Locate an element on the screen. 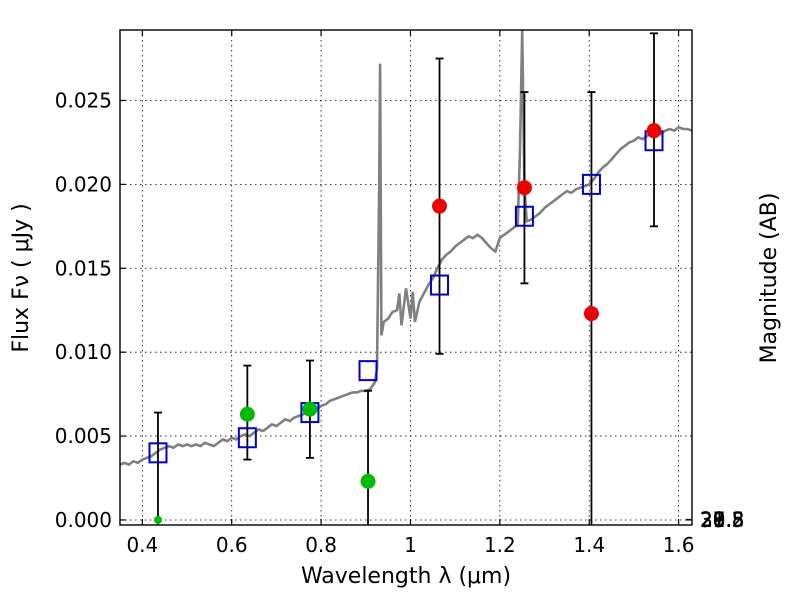 The width and height of the screenshot is (800, 600). x-tick-label: 1.4 is located at coordinates (589, 545).